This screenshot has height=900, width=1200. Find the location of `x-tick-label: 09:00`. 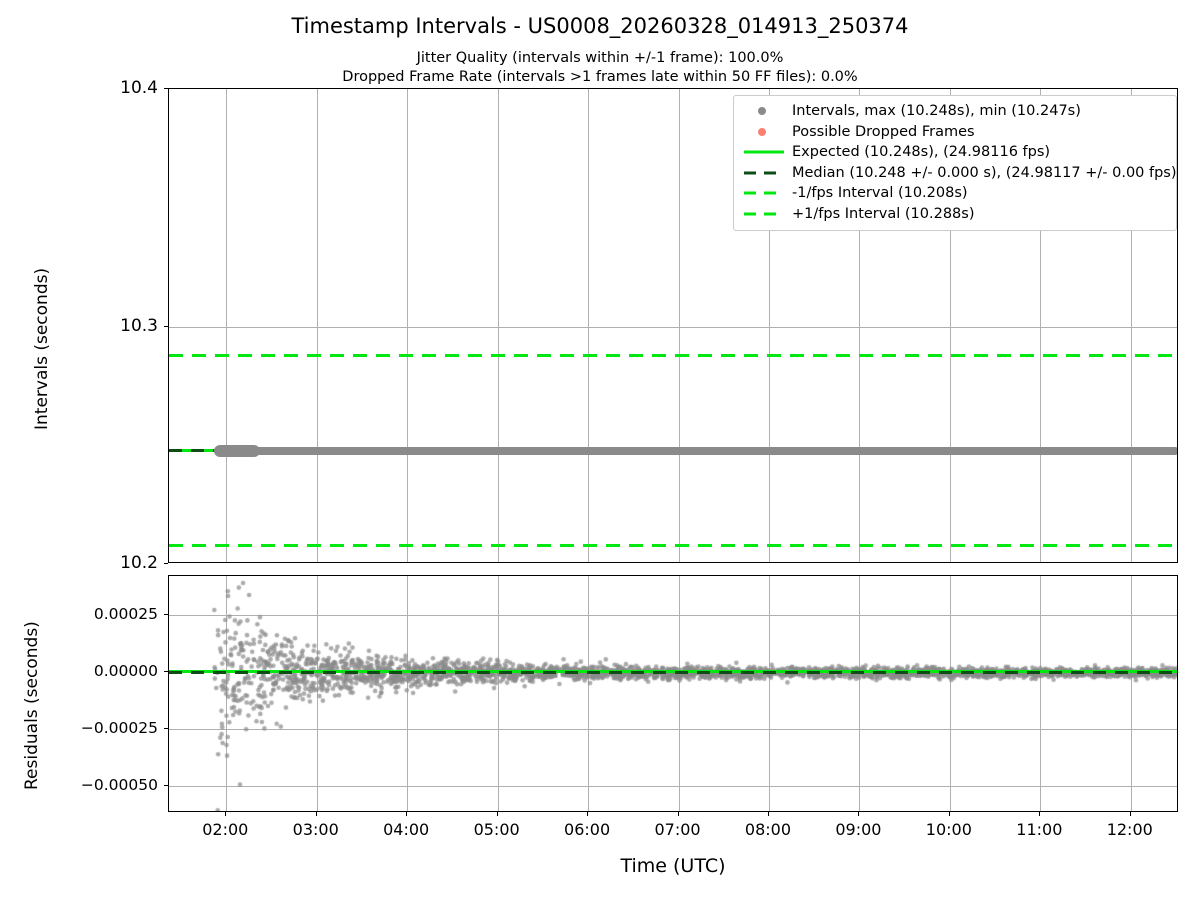

x-tick-label: 09:00 is located at coordinates (858, 829).